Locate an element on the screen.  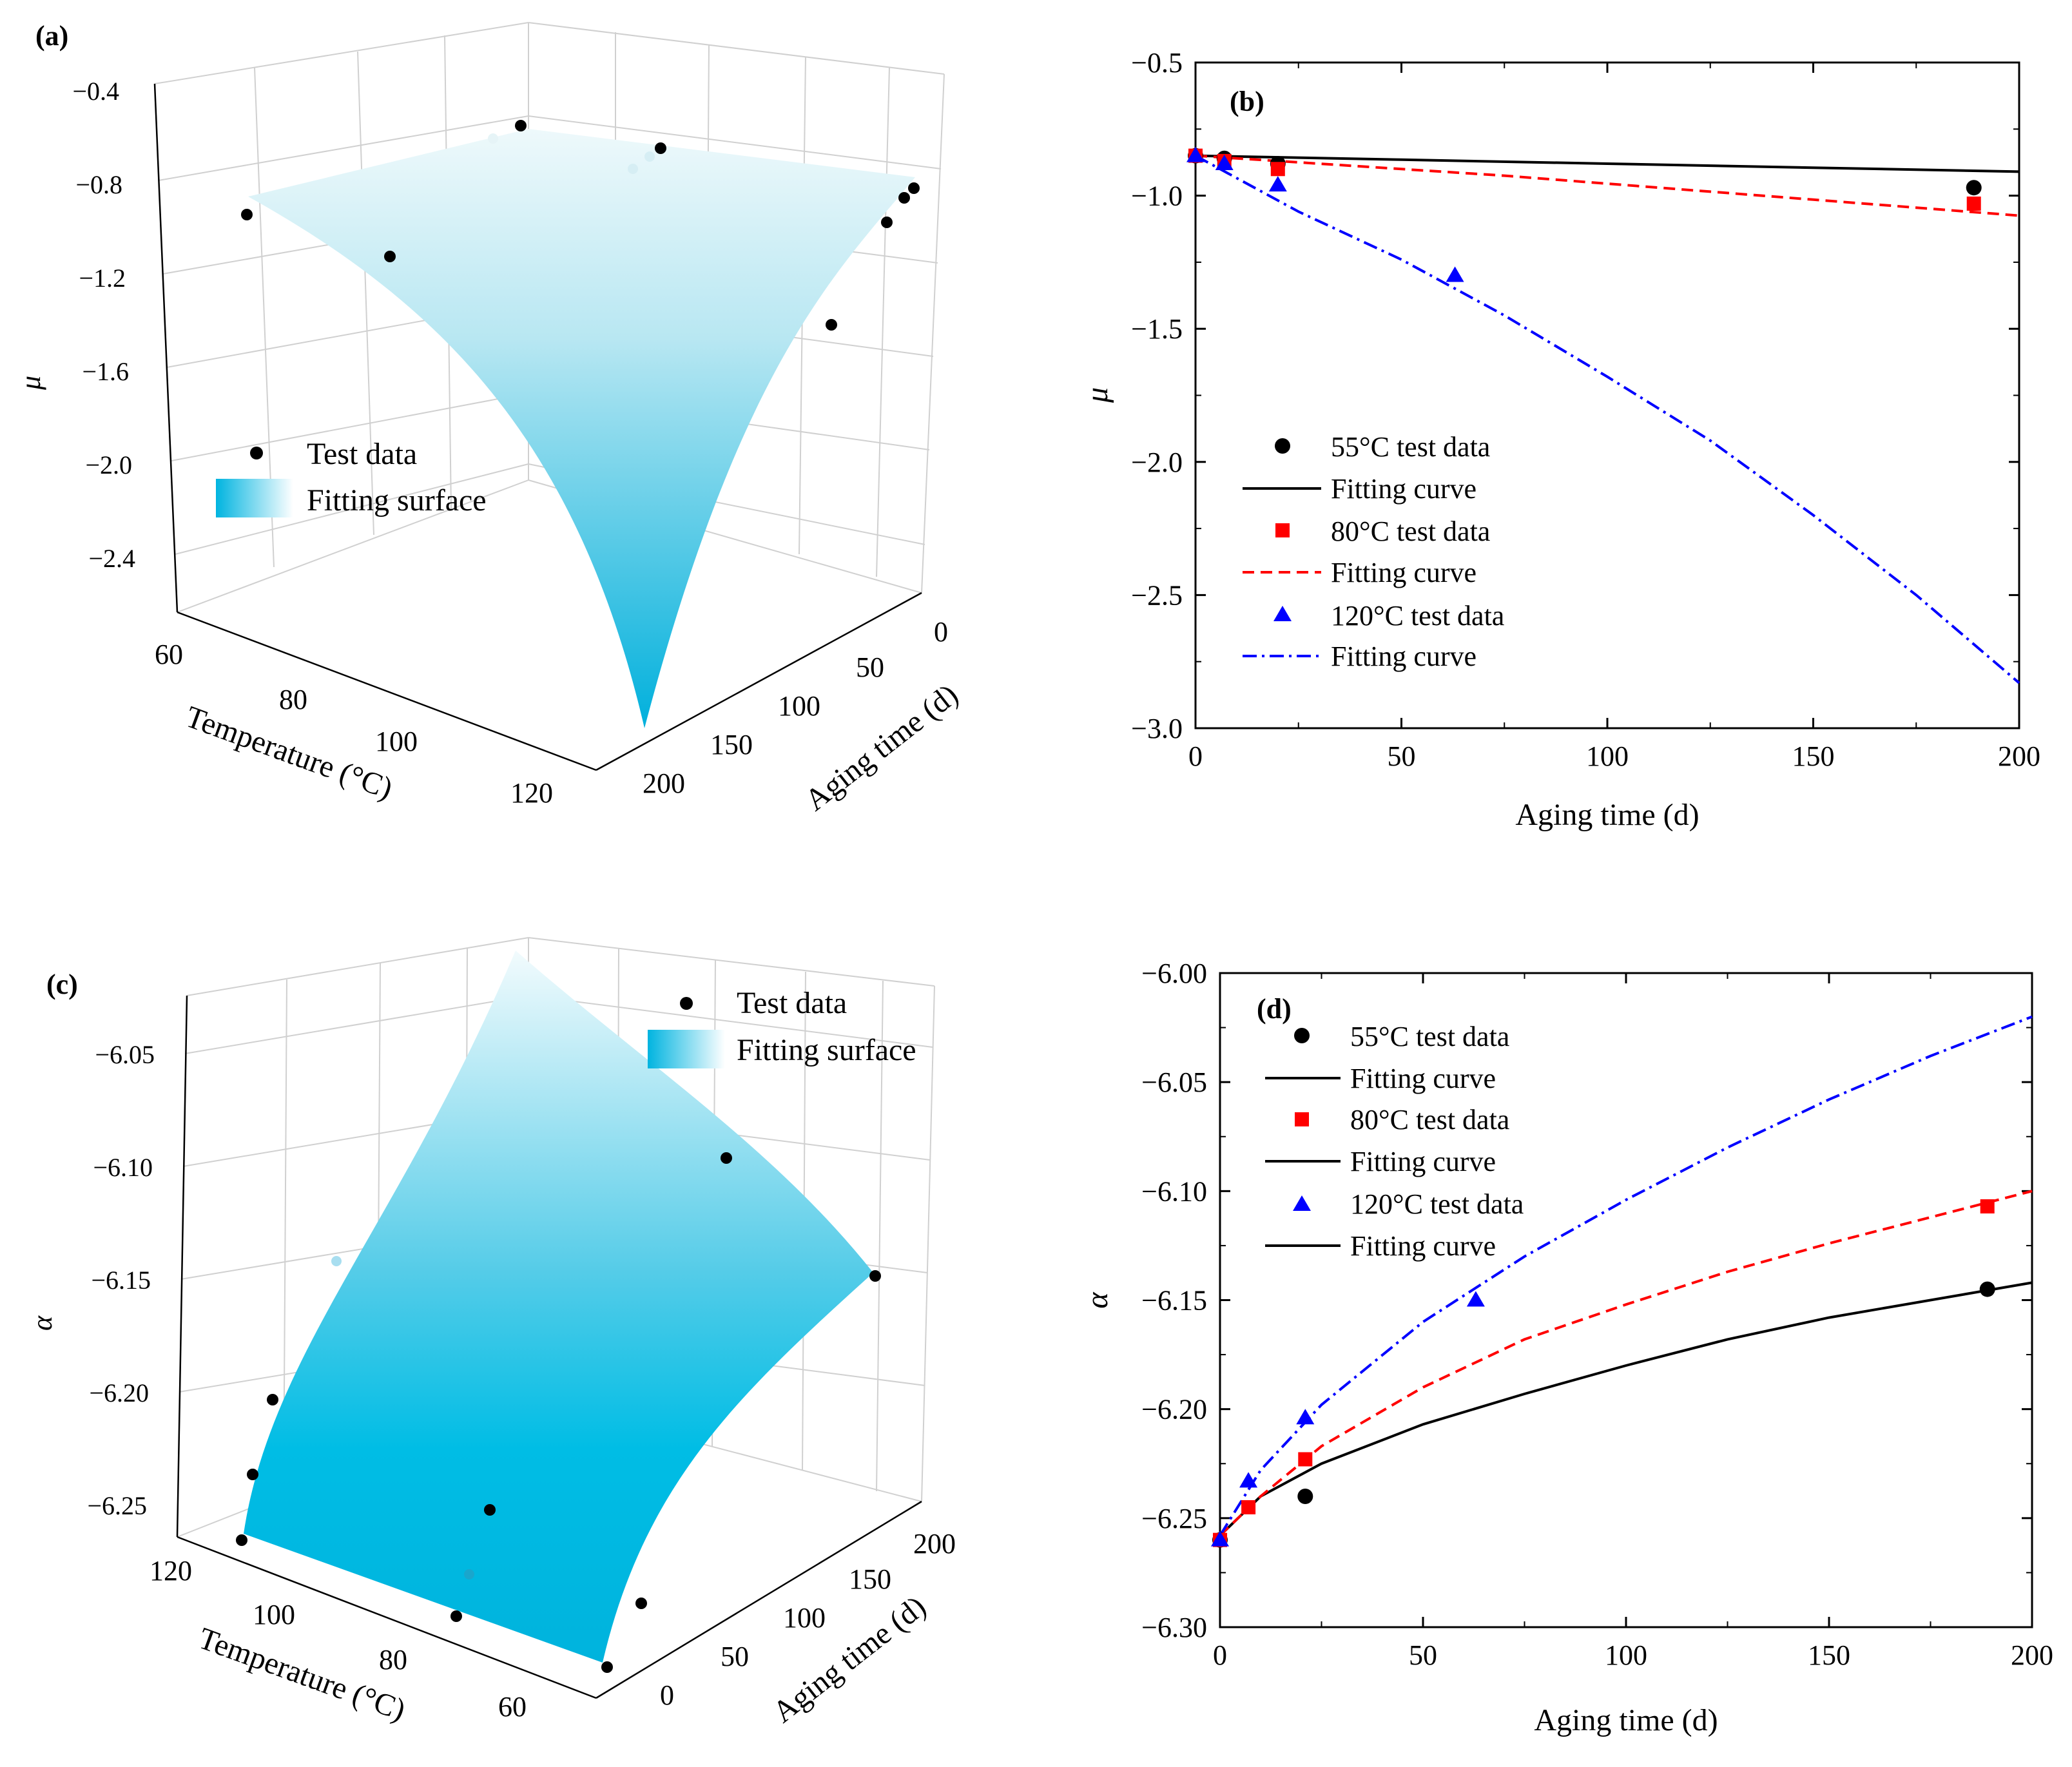
panel-c-legend-label-test: Test data is located at coordinates (792, 1003).